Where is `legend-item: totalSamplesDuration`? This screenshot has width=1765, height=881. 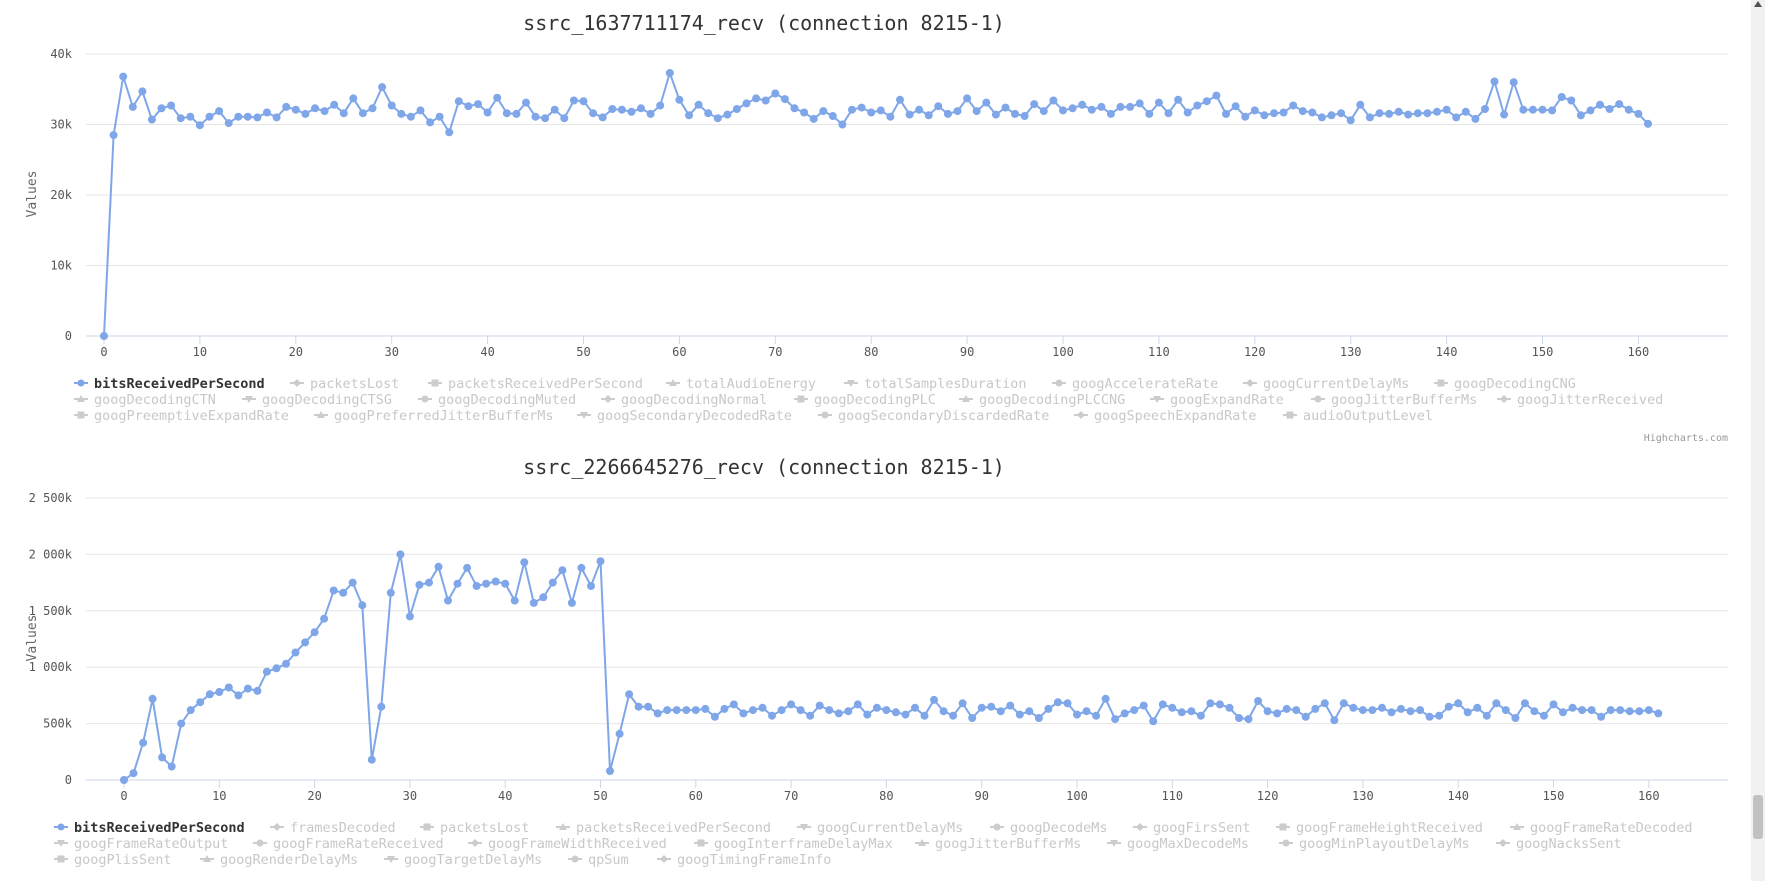
legend-item: totalSamplesDuration is located at coordinates (935, 384).